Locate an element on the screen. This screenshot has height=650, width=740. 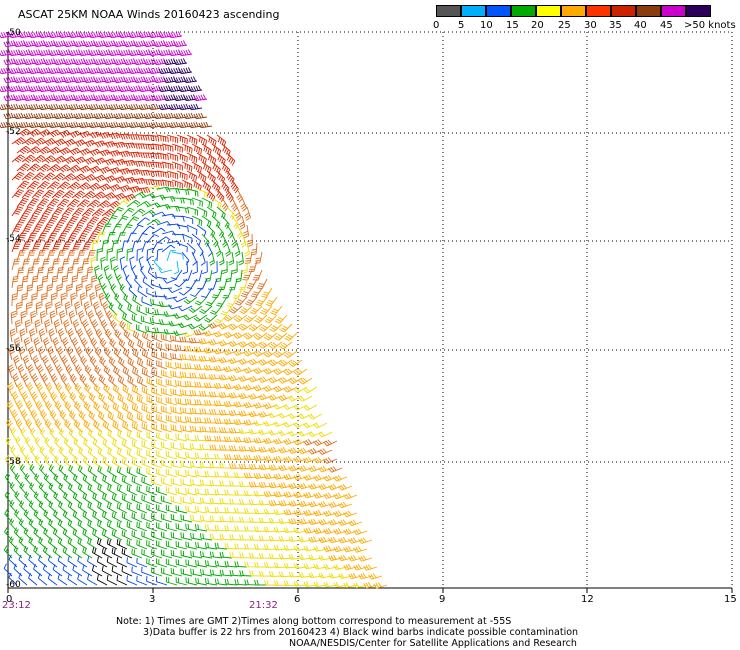
legend-label: 35 is located at coordinates (615, 25).